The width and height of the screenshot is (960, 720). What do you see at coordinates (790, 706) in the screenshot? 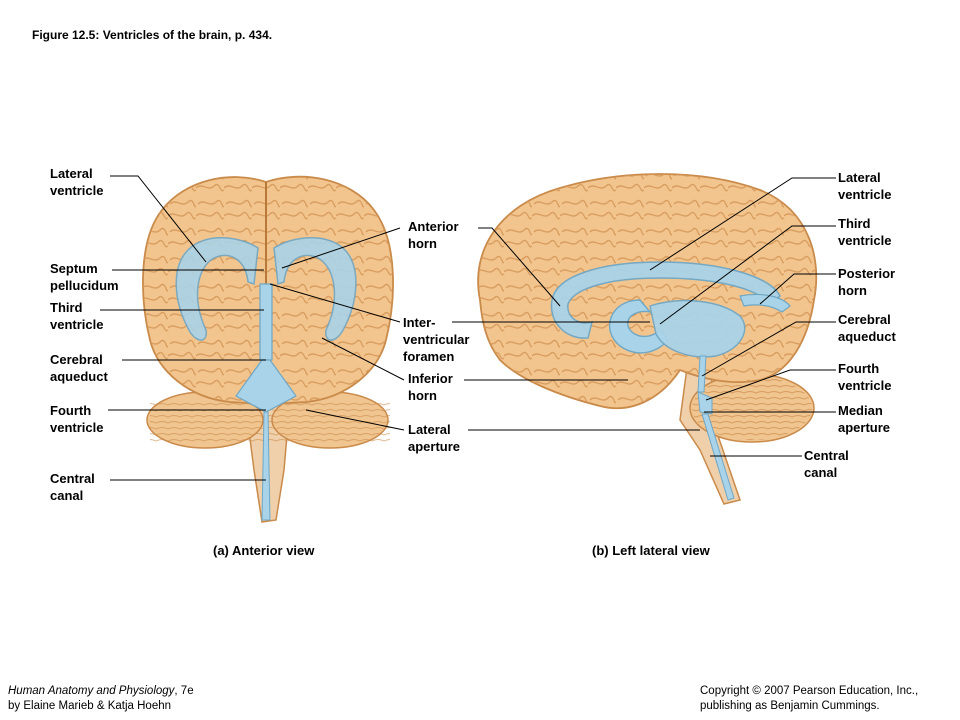
I see `footer-copyright-line2: publishing as Benjamin Cummings.` at bounding box center [790, 706].